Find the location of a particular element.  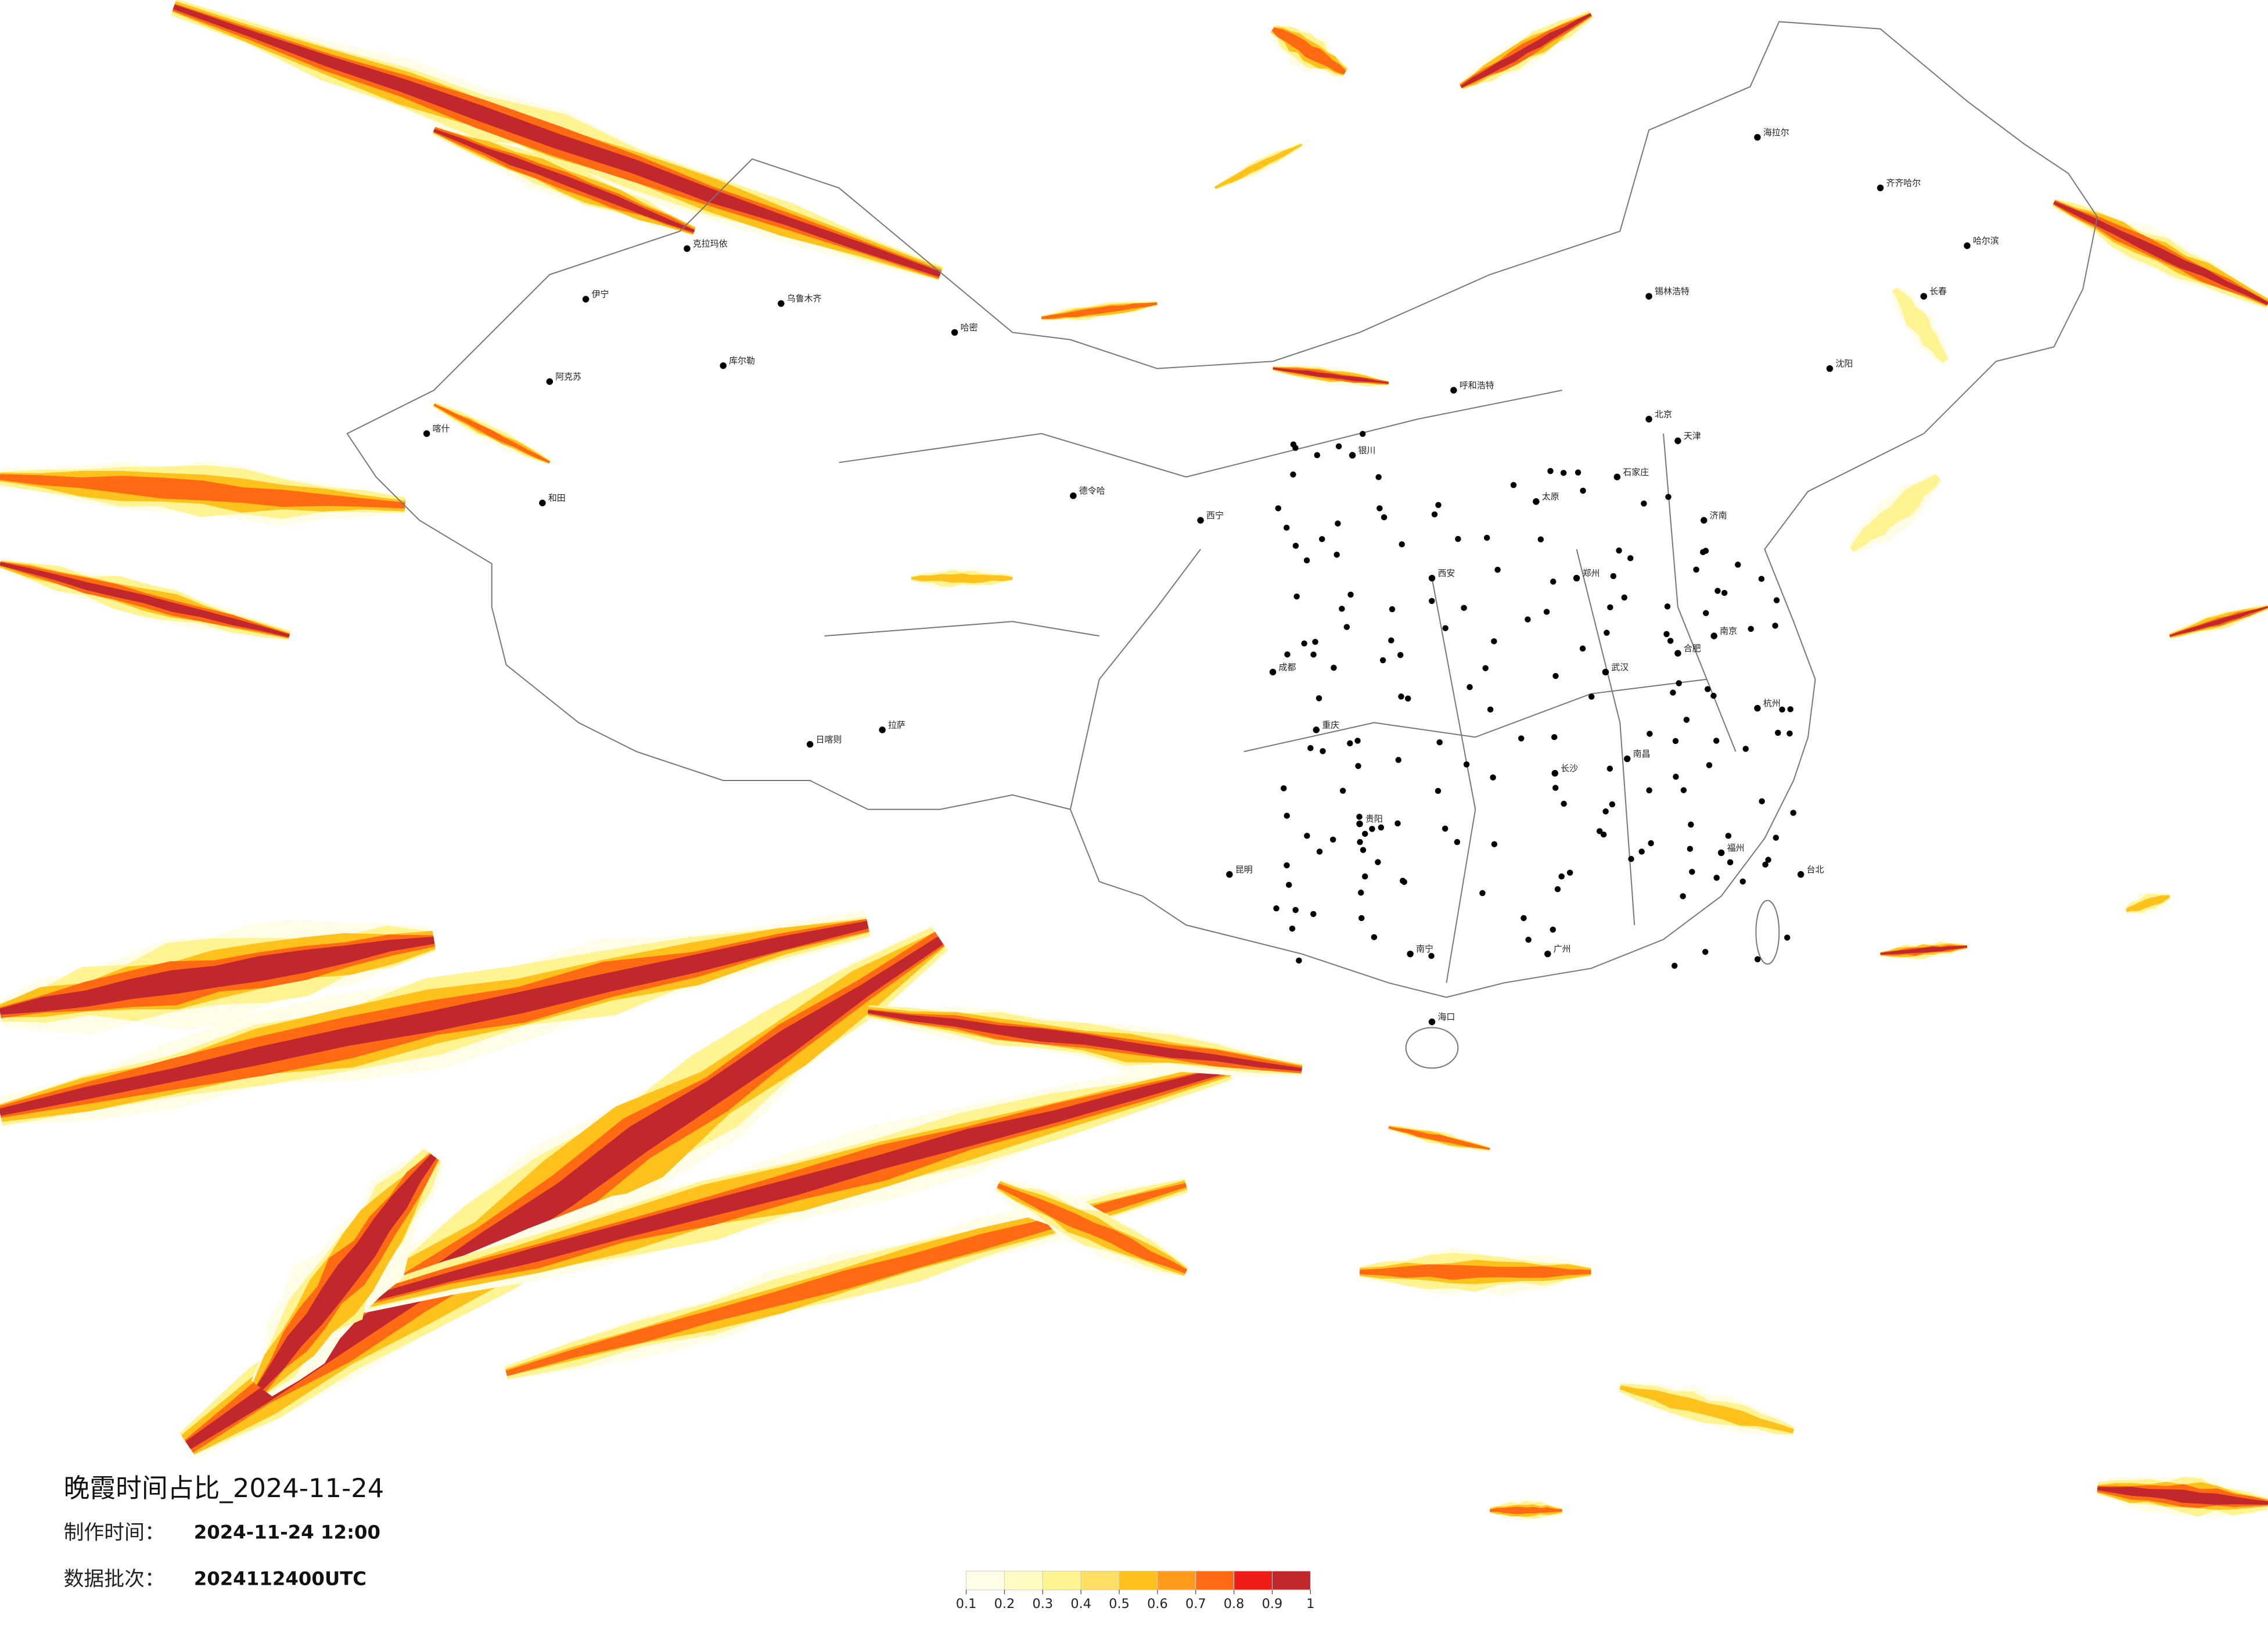

city-label: 和田 is located at coordinates (557, 498).